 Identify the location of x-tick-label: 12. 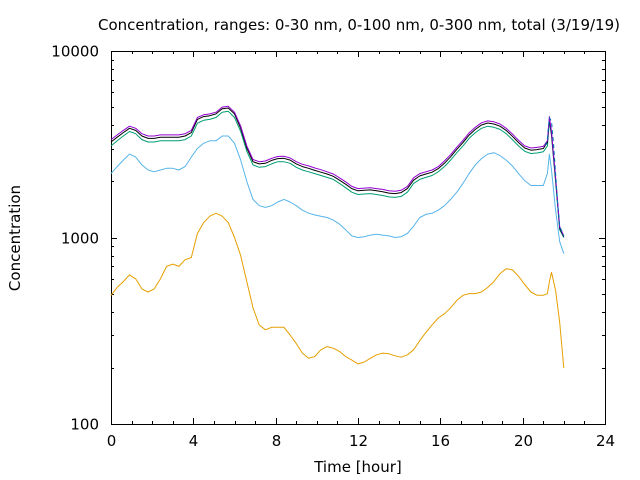
(358, 441).